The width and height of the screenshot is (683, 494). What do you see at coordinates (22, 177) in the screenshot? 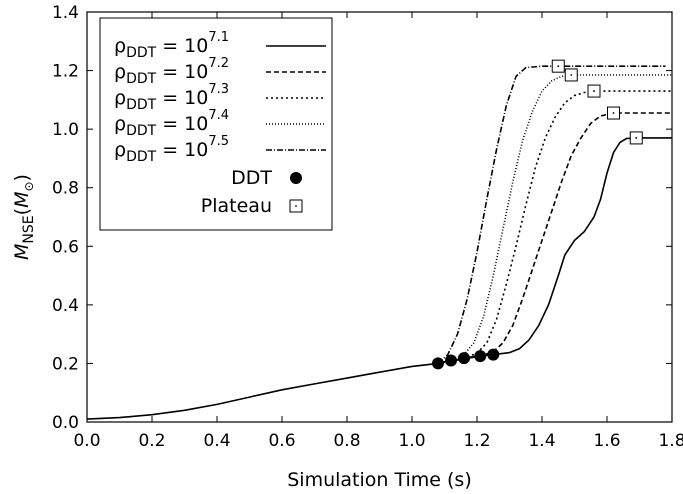
I see `y-axis-title-close: )` at bounding box center [22, 177].